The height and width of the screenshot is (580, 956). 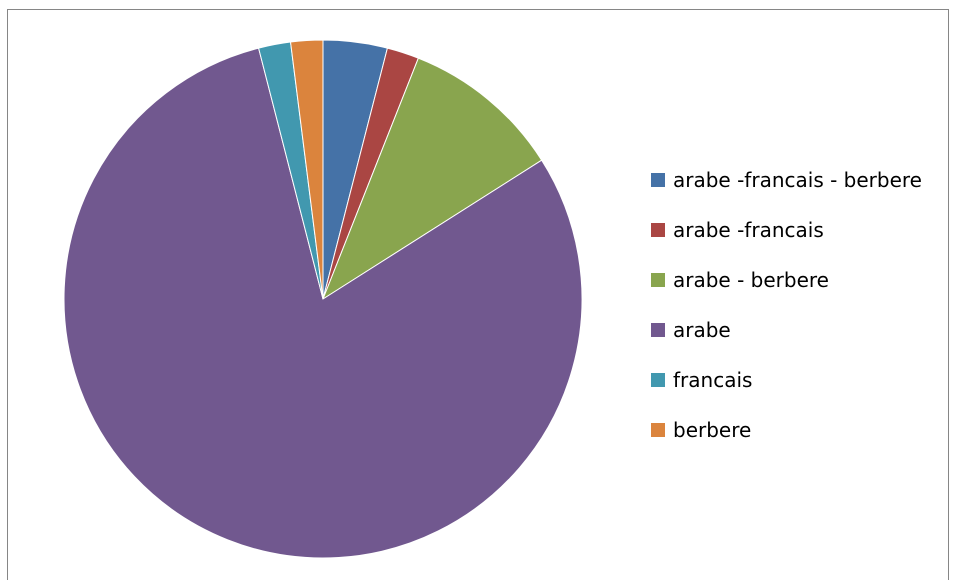 I want to click on legend-item-3: arabe, so click(x=801, y=341).